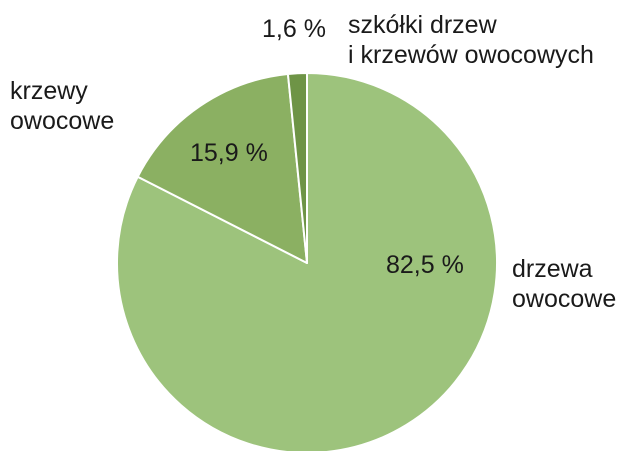 The height and width of the screenshot is (451, 641). What do you see at coordinates (229, 153) in the screenshot?
I see `data-label-krzewy-owocowe: 15,9 %` at bounding box center [229, 153].